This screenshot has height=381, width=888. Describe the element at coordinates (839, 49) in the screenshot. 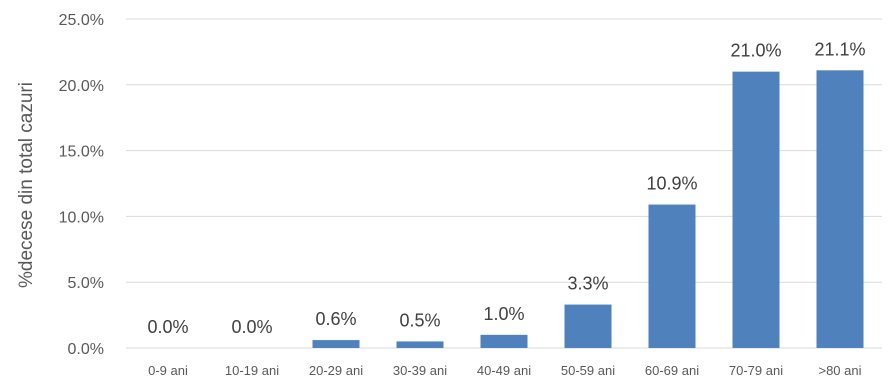

I see `data-label: 21.1%` at that location.